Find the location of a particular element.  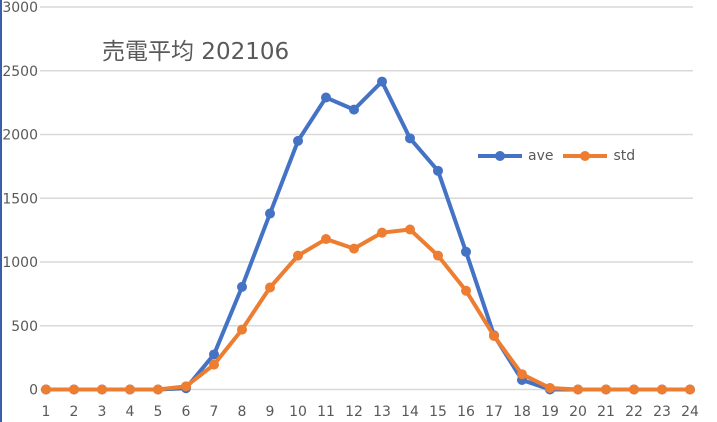

frame-left-border is located at coordinates (1, 211).